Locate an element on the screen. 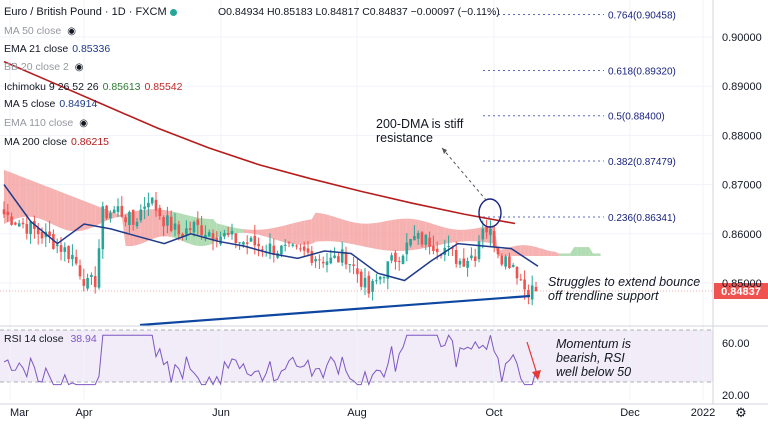 The height and width of the screenshot is (424, 768). y-tick-label: 0.87000 is located at coordinates (742, 186).